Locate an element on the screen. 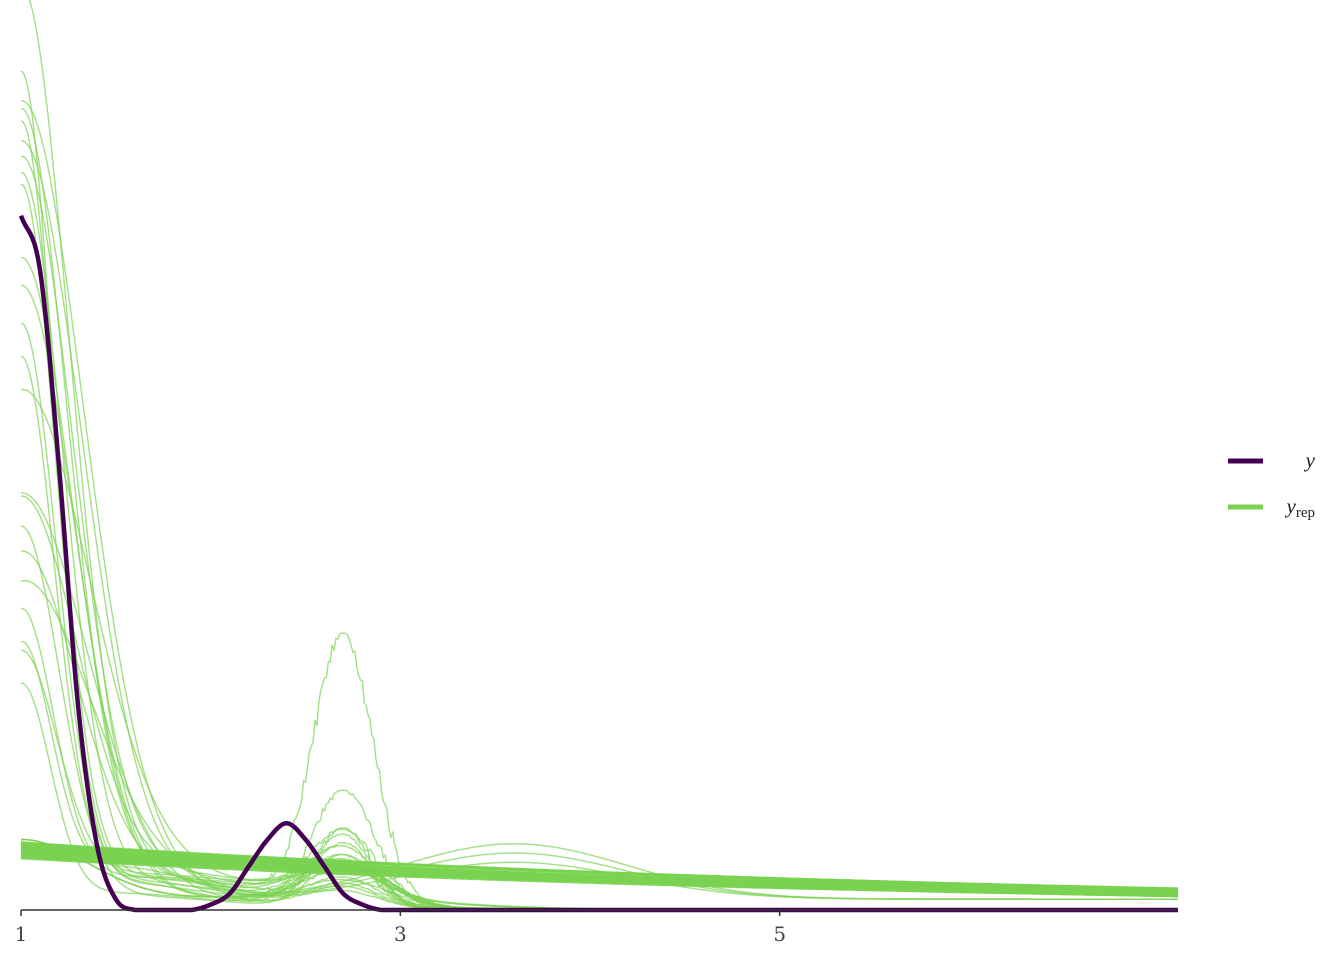 This screenshot has height=960, width=1344. legend: y yrep is located at coordinates (1272, 484).